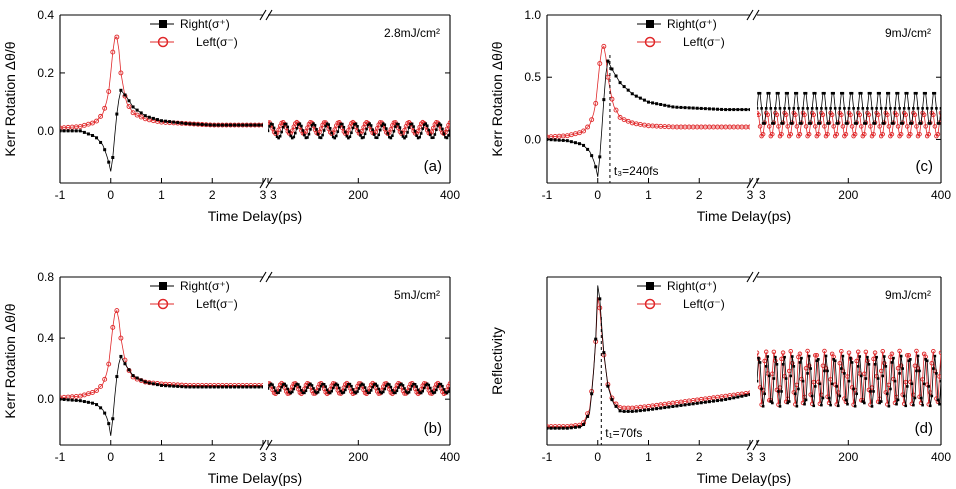 The width and height of the screenshot is (956, 489). Describe the element at coordinates (750, 457) in the screenshot. I see `x-tick-label: 3` at that location.